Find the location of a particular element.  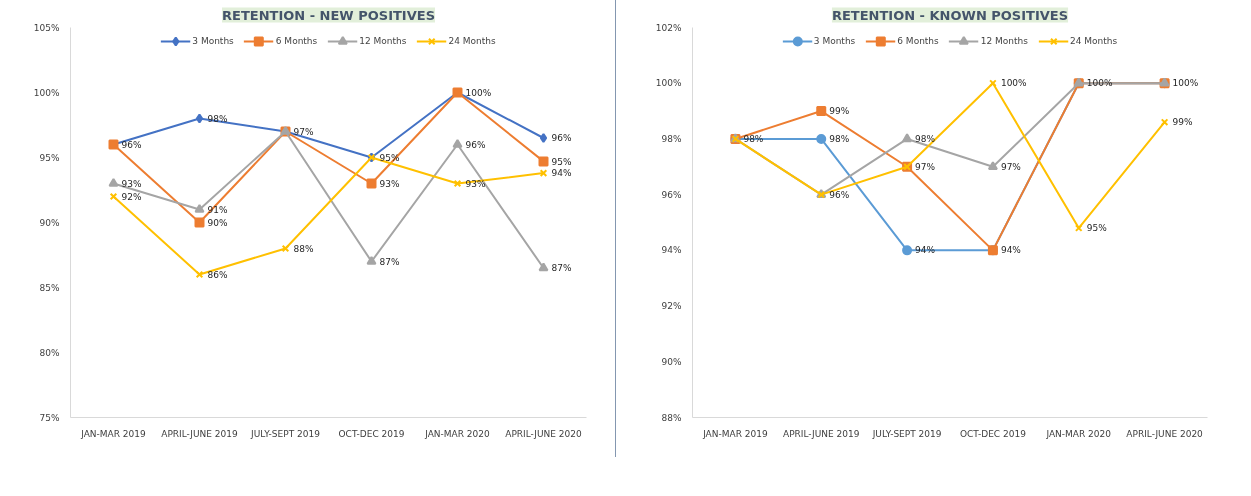

chart-title: RETENTION - KNOWN POSITIVES is located at coordinates (950, 15).